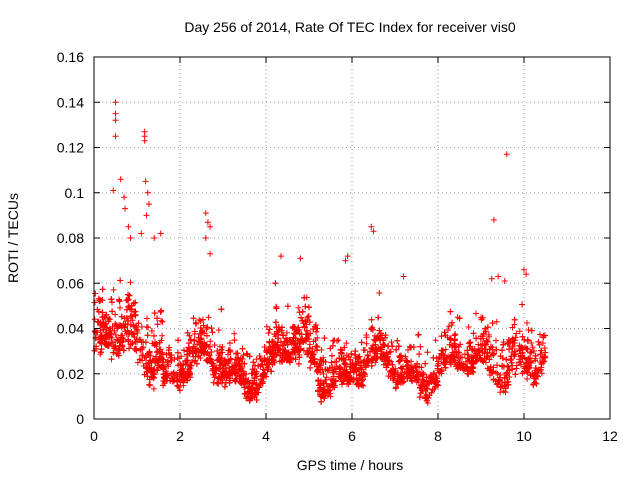  I want to click on y-tick-label: 0.04, so click(70, 329).